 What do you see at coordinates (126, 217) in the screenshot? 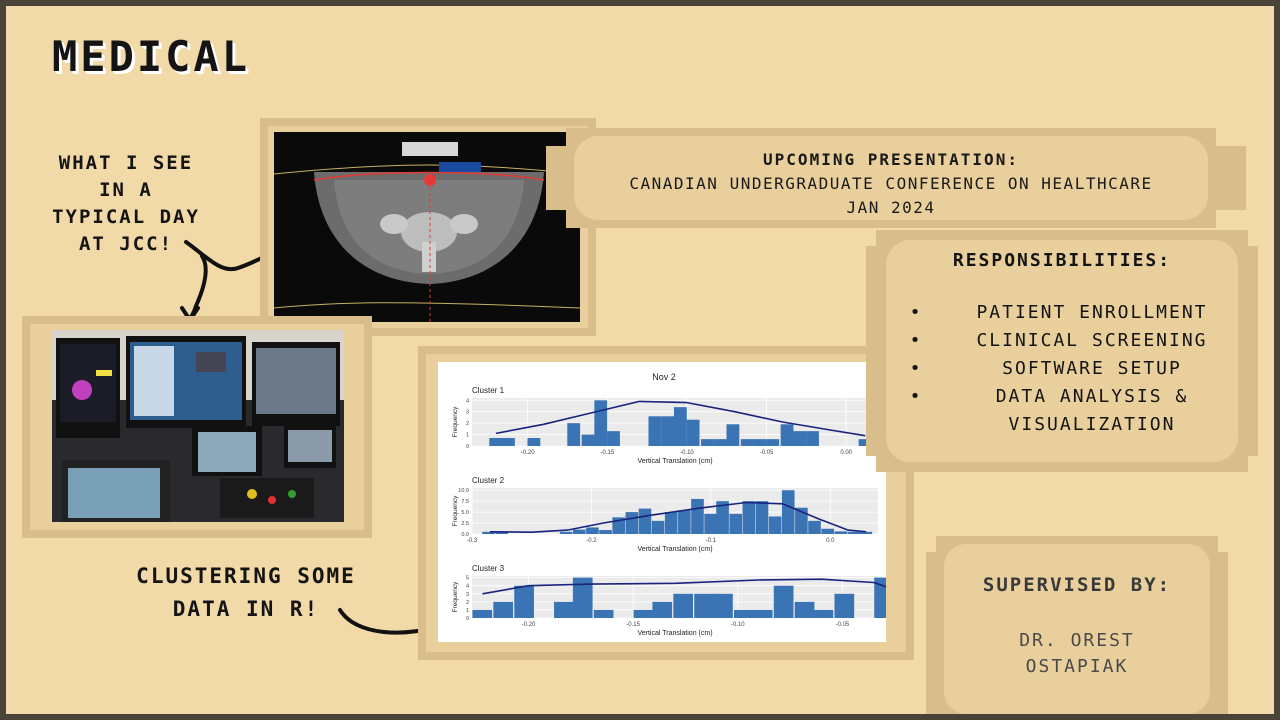
I see `annotation-line: TYPICAL DAY` at bounding box center [126, 217].